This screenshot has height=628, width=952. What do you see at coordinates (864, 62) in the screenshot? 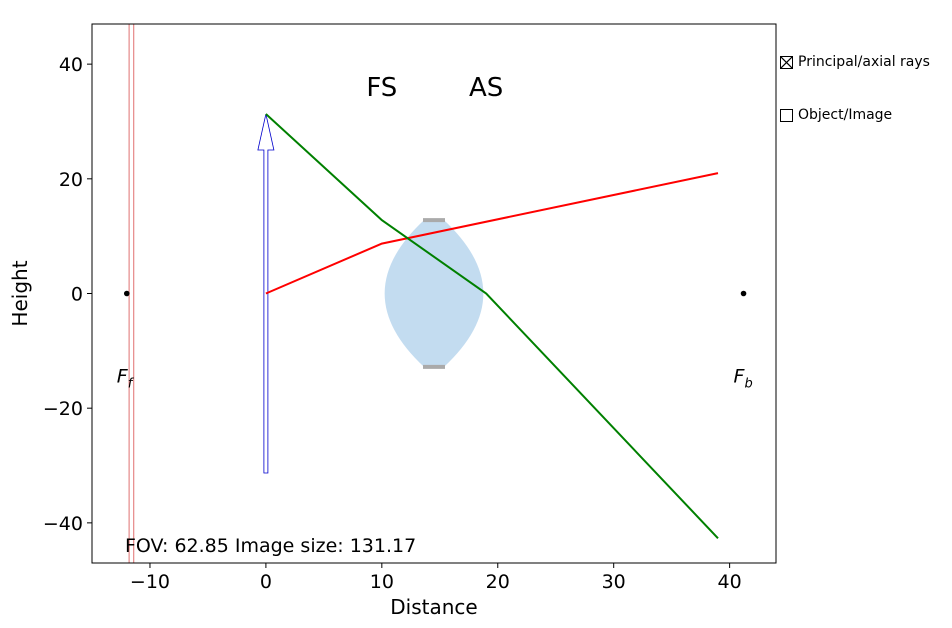
I see `principal-rays-label: Principal/axial rays` at bounding box center [864, 62].